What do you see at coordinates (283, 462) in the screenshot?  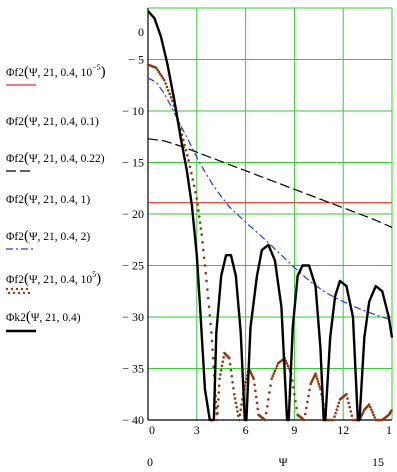 I see `x-axis-title: Ψ` at bounding box center [283, 462].